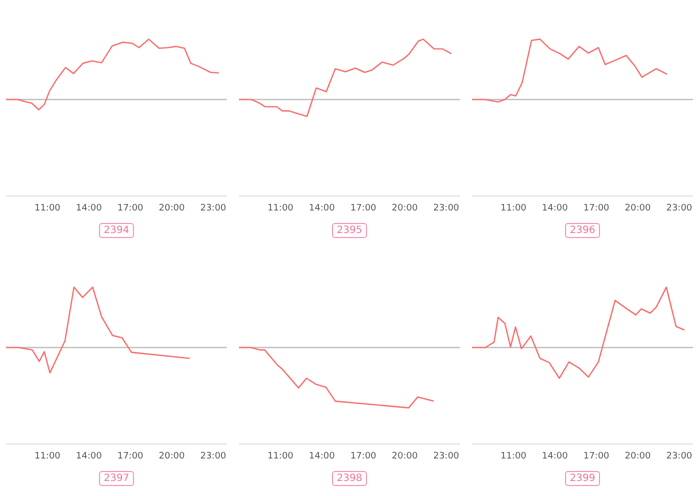  Describe the element at coordinates (350, 478) in the screenshot. I see `text: 2398` at that location.